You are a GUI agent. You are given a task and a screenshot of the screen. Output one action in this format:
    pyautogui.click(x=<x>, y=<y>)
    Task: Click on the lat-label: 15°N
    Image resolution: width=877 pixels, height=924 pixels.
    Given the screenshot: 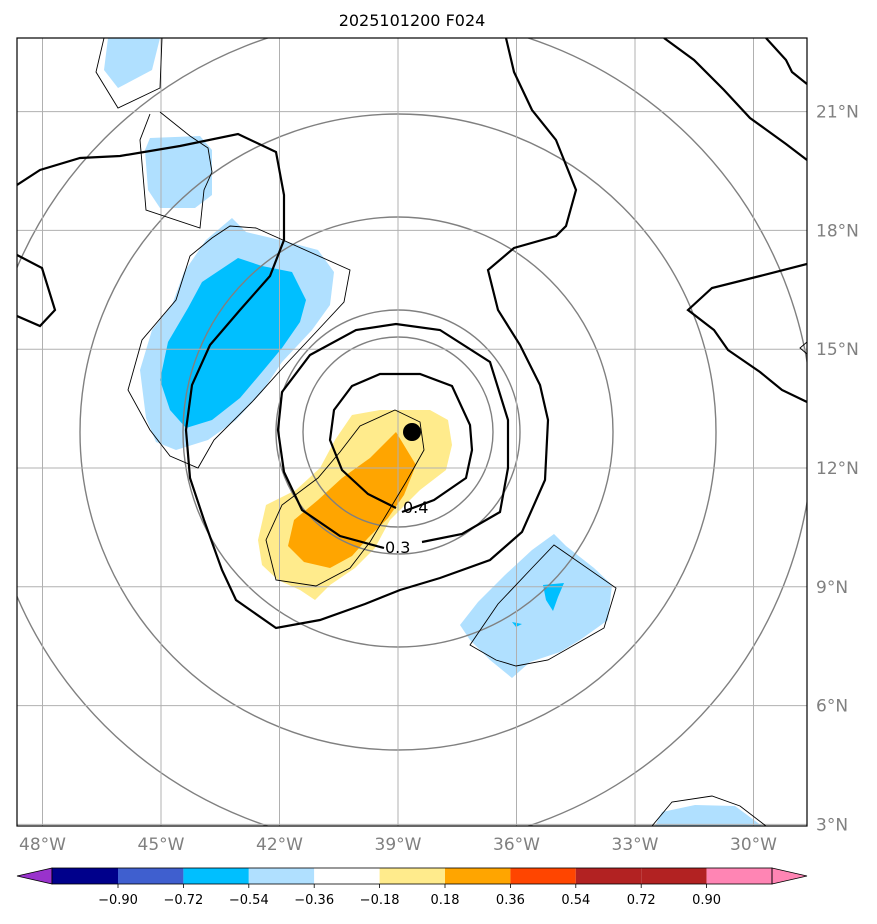 What is the action you would take?
    pyautogui.click(x=837, y=350)
    